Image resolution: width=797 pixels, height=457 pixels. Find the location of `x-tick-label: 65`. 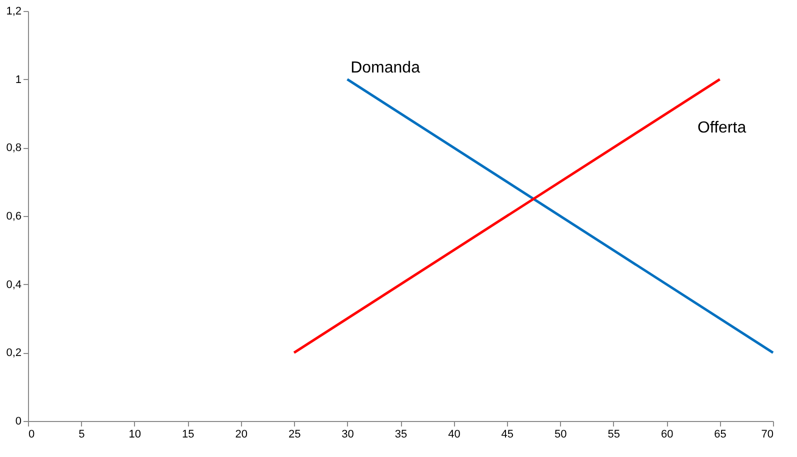

x-tick-label: 65 is located at coordinates (720, 434).